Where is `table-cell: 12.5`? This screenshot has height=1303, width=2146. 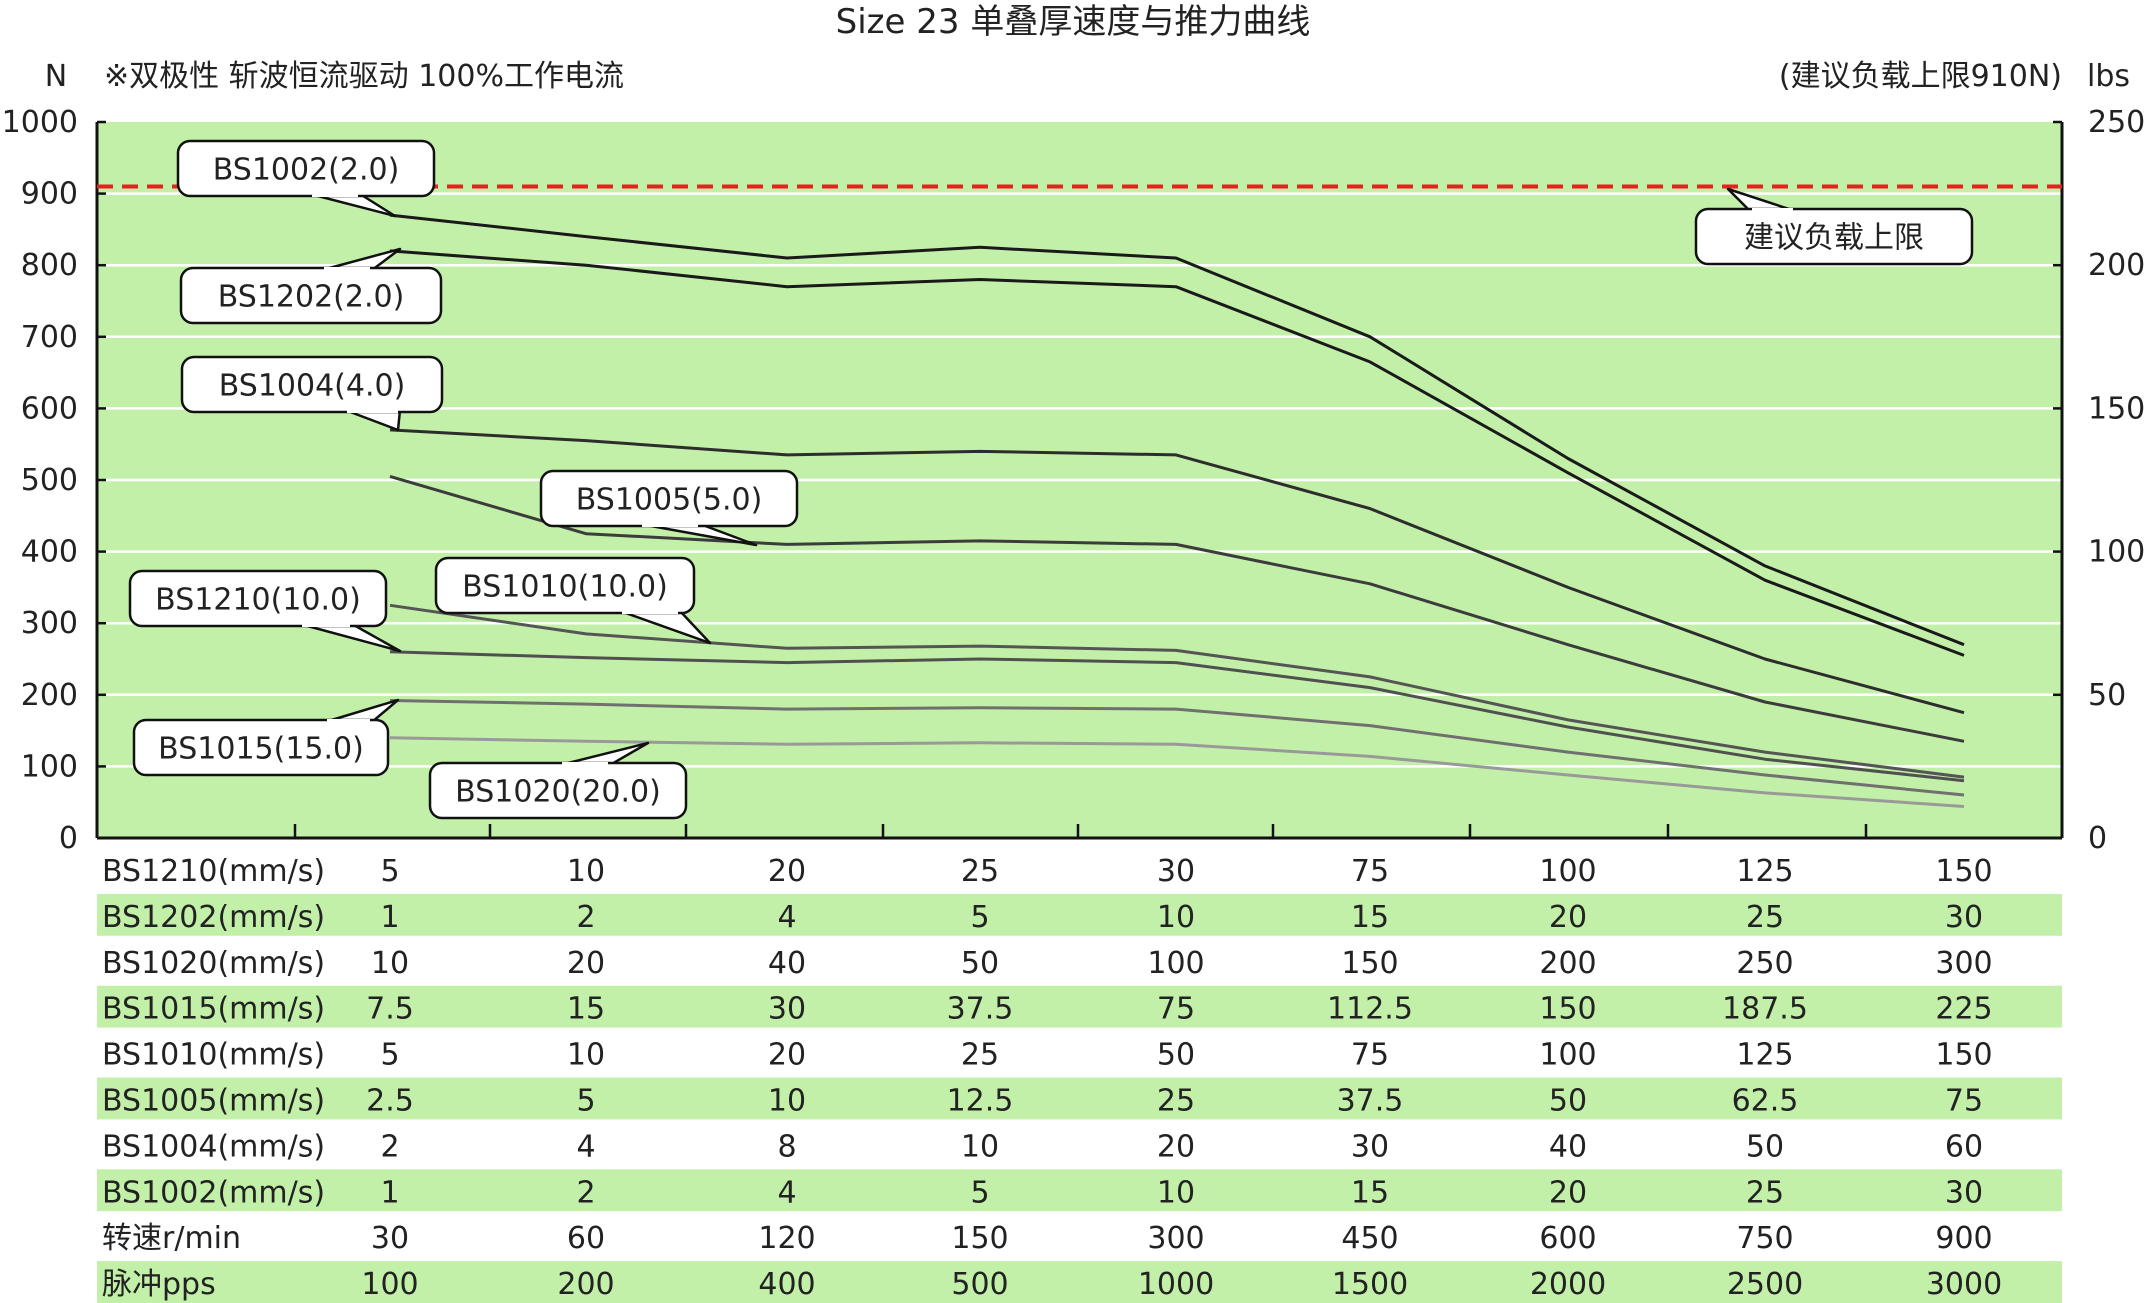 table-cell: 12.5 is located at coordinates (980, 1100).